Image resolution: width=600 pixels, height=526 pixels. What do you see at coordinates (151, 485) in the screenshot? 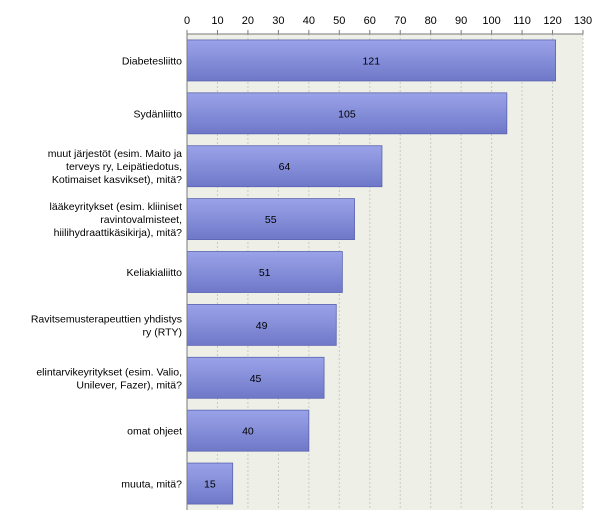
I see `category-label: muuta, mitä?` at bounding box center [151, 485].